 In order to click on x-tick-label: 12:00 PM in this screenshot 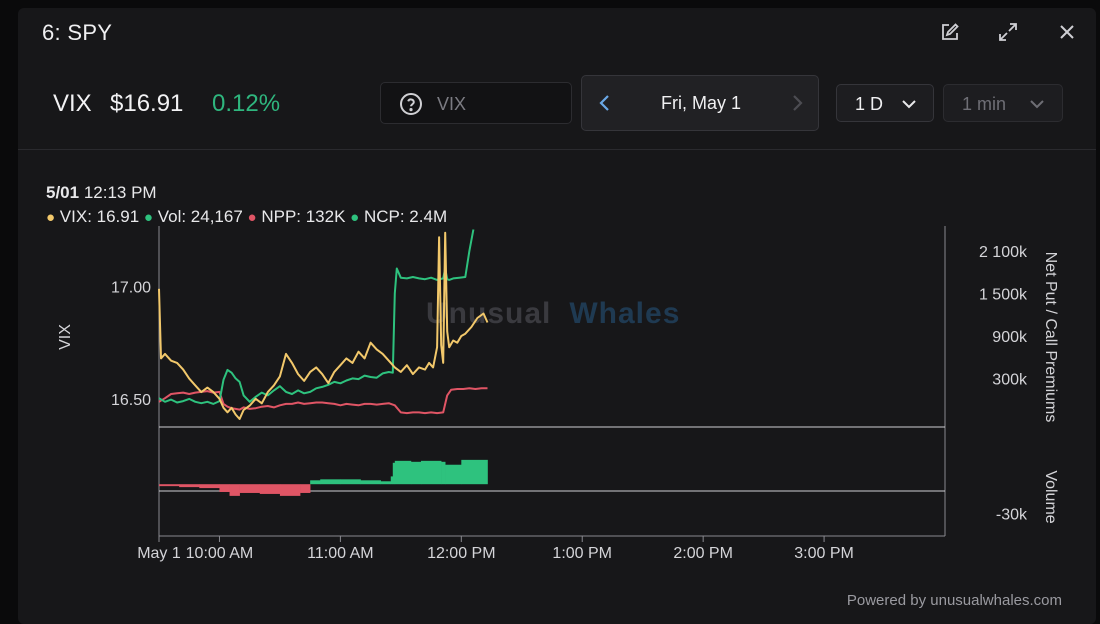, I will do `click(461, 553)`.